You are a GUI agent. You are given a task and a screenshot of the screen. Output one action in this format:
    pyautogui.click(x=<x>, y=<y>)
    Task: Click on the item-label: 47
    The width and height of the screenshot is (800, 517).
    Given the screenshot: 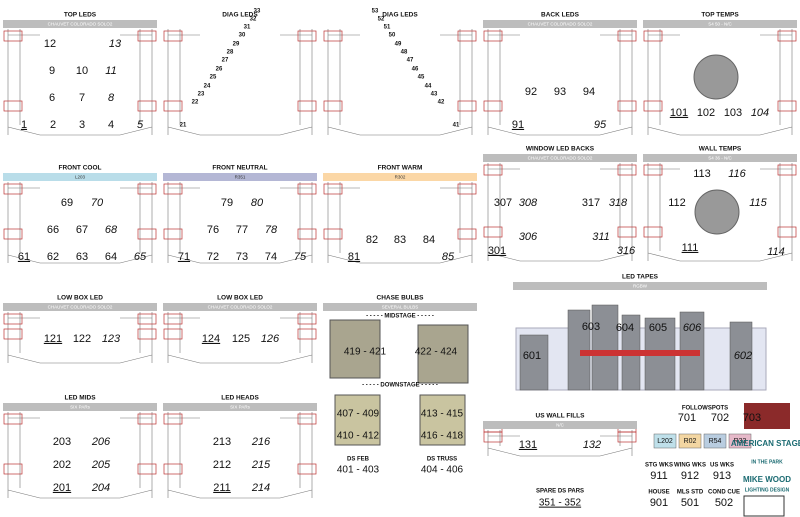 What is the action you would take?
    pyautogui.click(x=410, y=61)
    